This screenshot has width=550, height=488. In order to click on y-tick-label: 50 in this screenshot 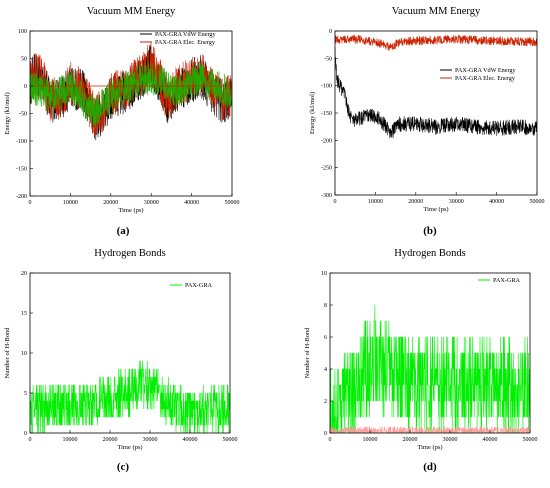, I will do `click(24, 60)`.